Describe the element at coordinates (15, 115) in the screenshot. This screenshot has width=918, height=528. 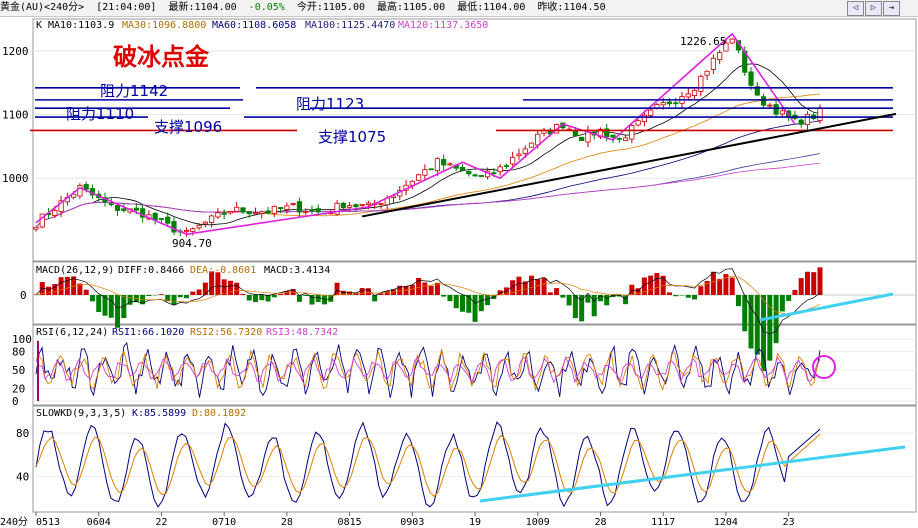
I see `price-y-tick: 1100` at that location.